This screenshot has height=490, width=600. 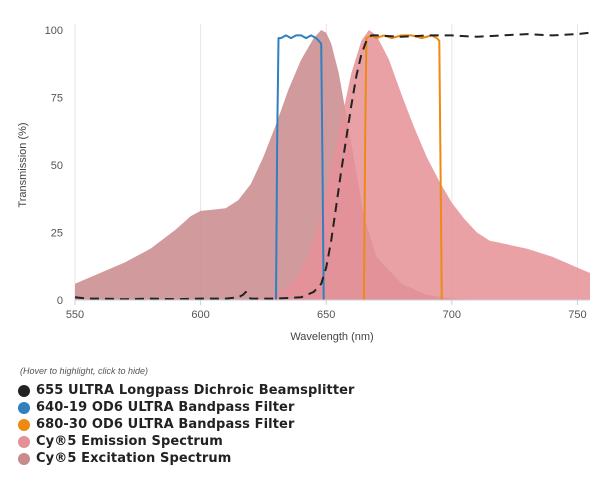 I want to click on legend-item-cy5-excitation: Cy®5 Excitation Spectrum, so click(x=298, y=458).